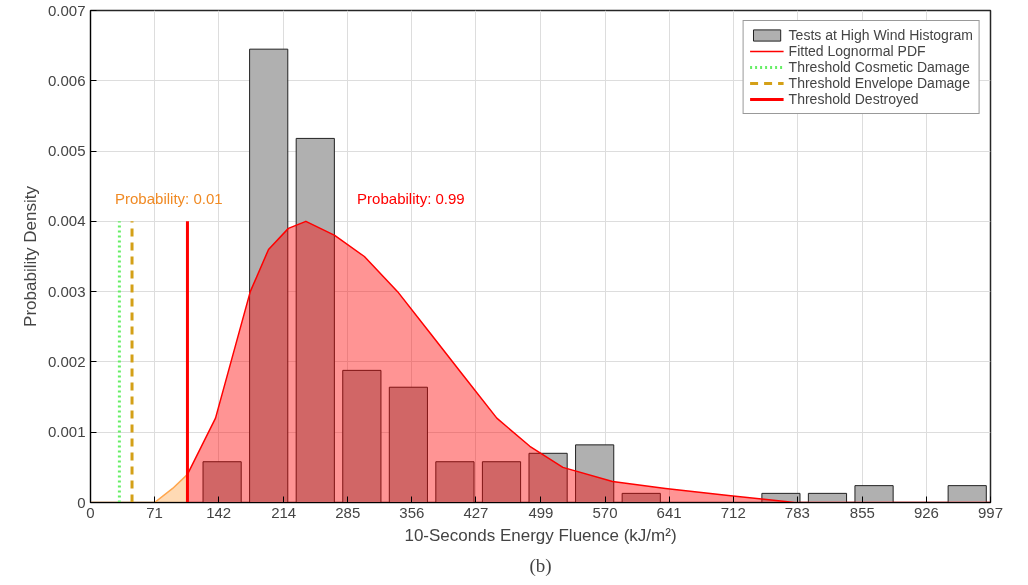 The image size is (1028, 585). I want to click on y-tick-label: 0.003, so click(66, 291).